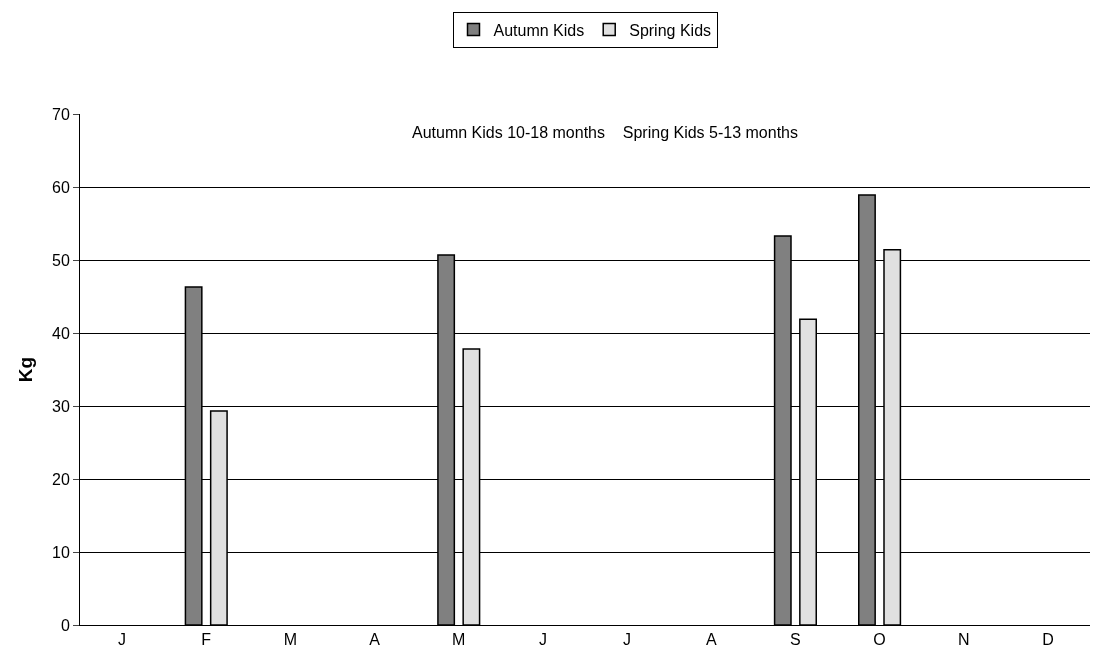  I want to click on y-tick-label: 40, so click(61, 333).